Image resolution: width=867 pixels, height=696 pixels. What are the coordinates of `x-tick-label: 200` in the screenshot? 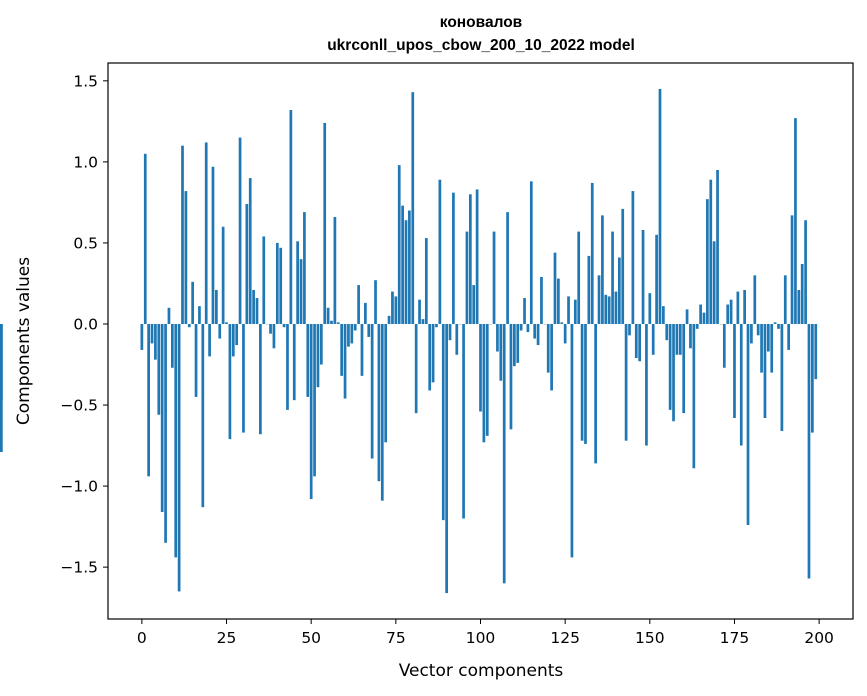 It's located at (819, 638).